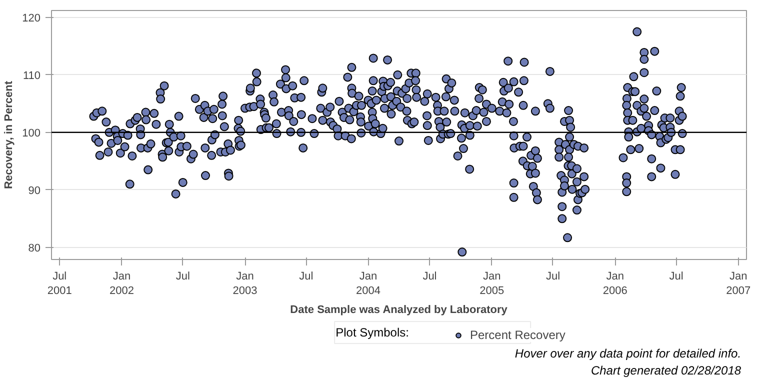  What do you see at coordinates (31, 18) in the screenshot?
I see `y-tick-label: 120` at bounding box center [31, 18].